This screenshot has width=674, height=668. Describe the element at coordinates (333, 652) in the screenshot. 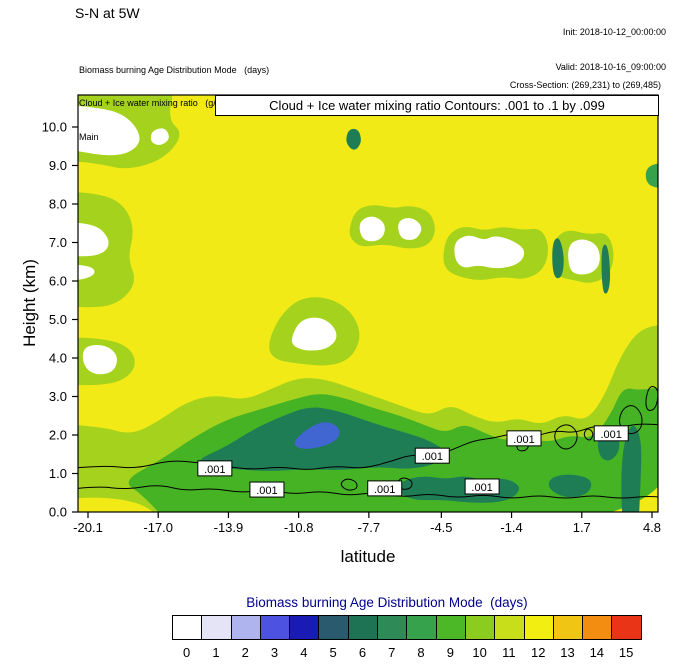

I see `colorbar-tick-label: 5` at that location.